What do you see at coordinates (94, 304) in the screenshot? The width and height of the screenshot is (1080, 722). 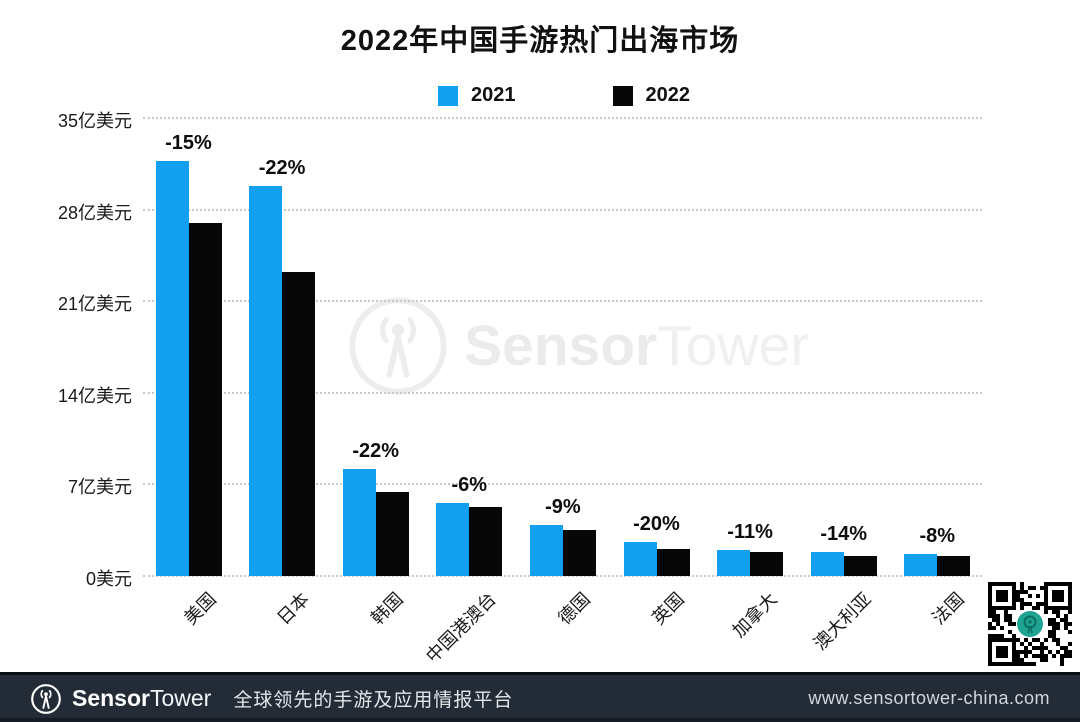 I see `y-tick-label: 21亿美元` at bounding box center [94, 304].